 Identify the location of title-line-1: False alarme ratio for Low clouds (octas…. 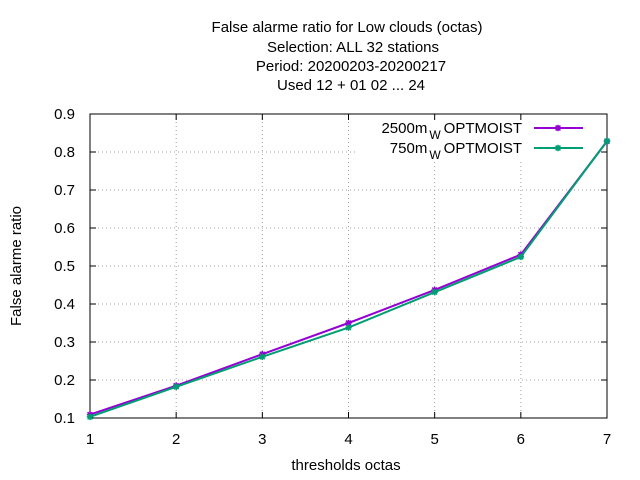
(347, 27).